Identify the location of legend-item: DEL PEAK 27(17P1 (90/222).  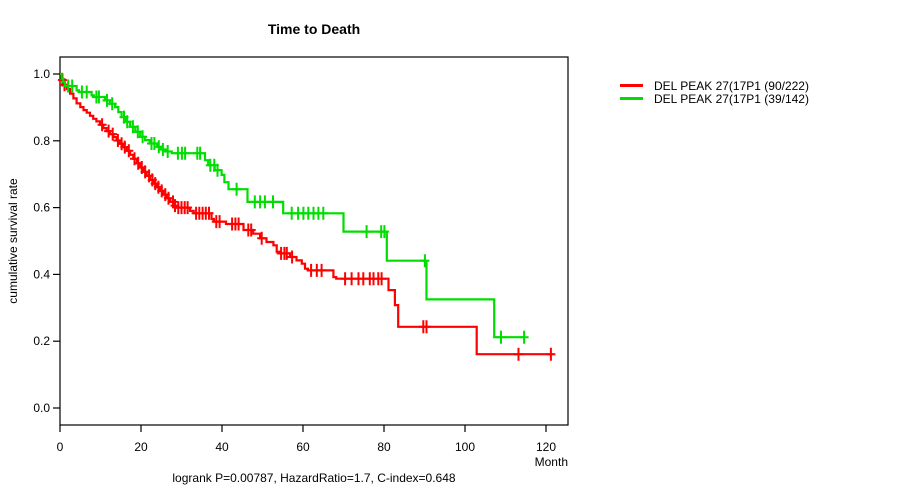
(714, 85).